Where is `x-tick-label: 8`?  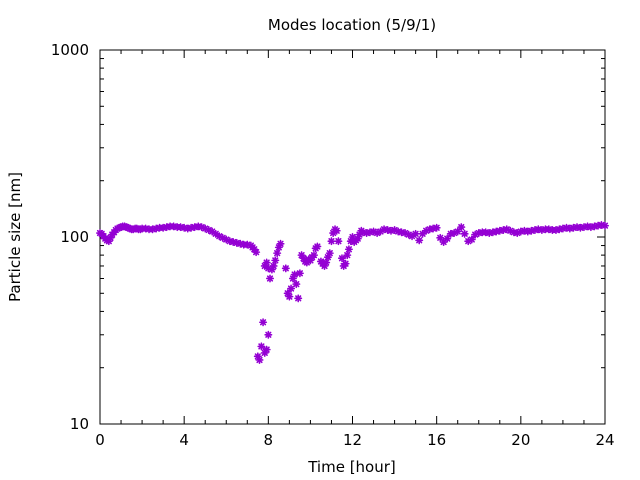
x-tick-label: 8 is located at coordinates (269, 440).